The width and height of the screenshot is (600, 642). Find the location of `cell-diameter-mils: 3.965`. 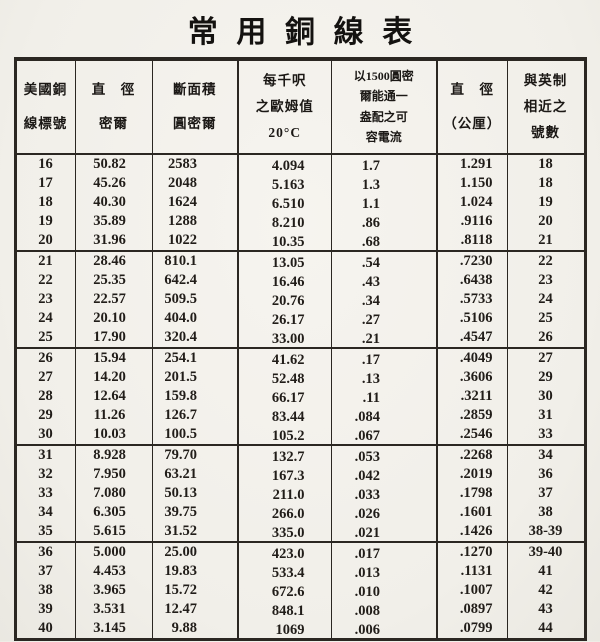

cell-diameter-mils: 3.965 is located at coordinates (113, 590).